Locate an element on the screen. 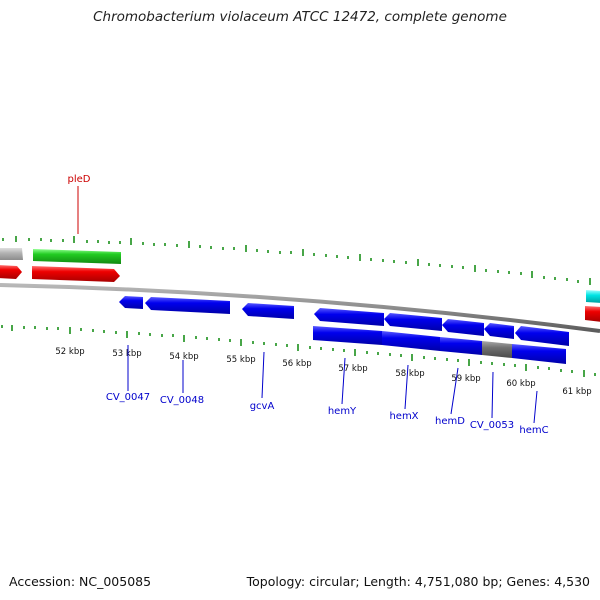 This screenshot has width=600, height=600. forward-strand-features is located at coordinates (300, 285).